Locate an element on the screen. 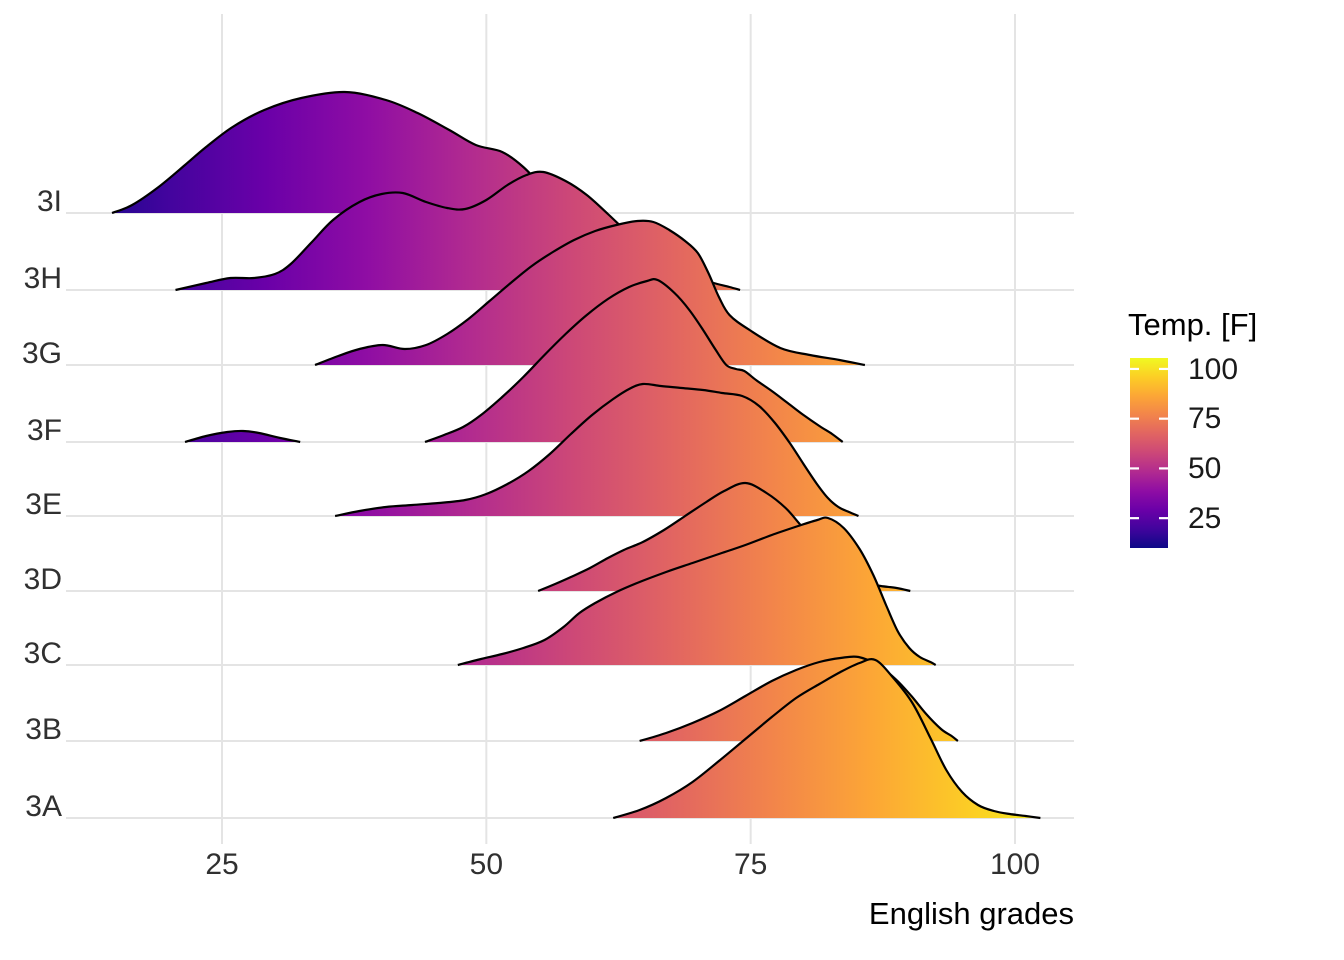  ridge-3E is located at coordinates (596, 450).